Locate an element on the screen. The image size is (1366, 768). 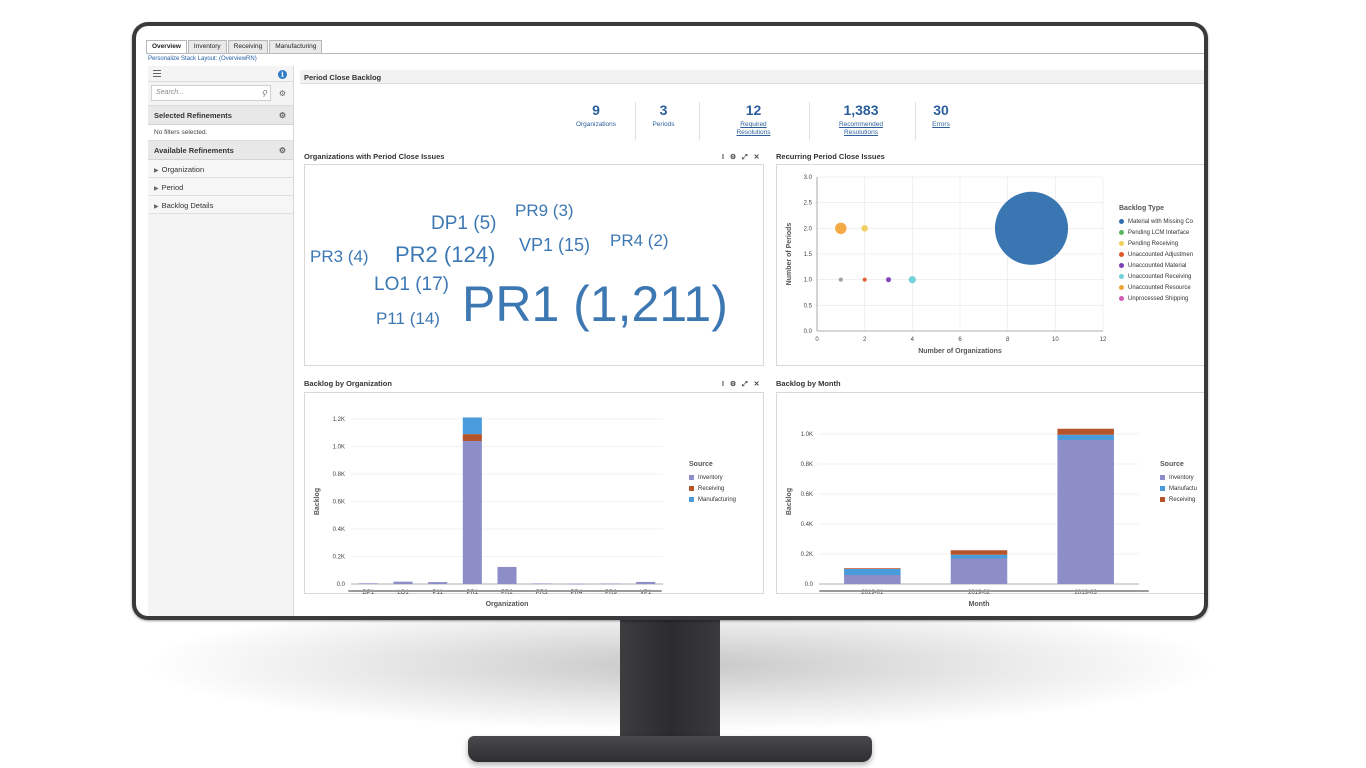
legend-item: Unaccounted Resource is located at coordinates (1156, 287).